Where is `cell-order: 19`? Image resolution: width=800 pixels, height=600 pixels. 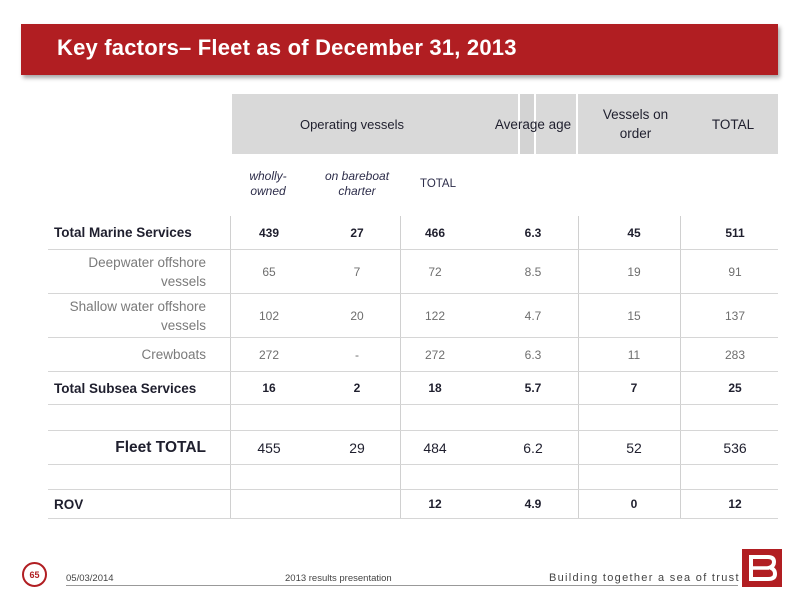
cell-order: 19 is located at coordinates (634, 271).